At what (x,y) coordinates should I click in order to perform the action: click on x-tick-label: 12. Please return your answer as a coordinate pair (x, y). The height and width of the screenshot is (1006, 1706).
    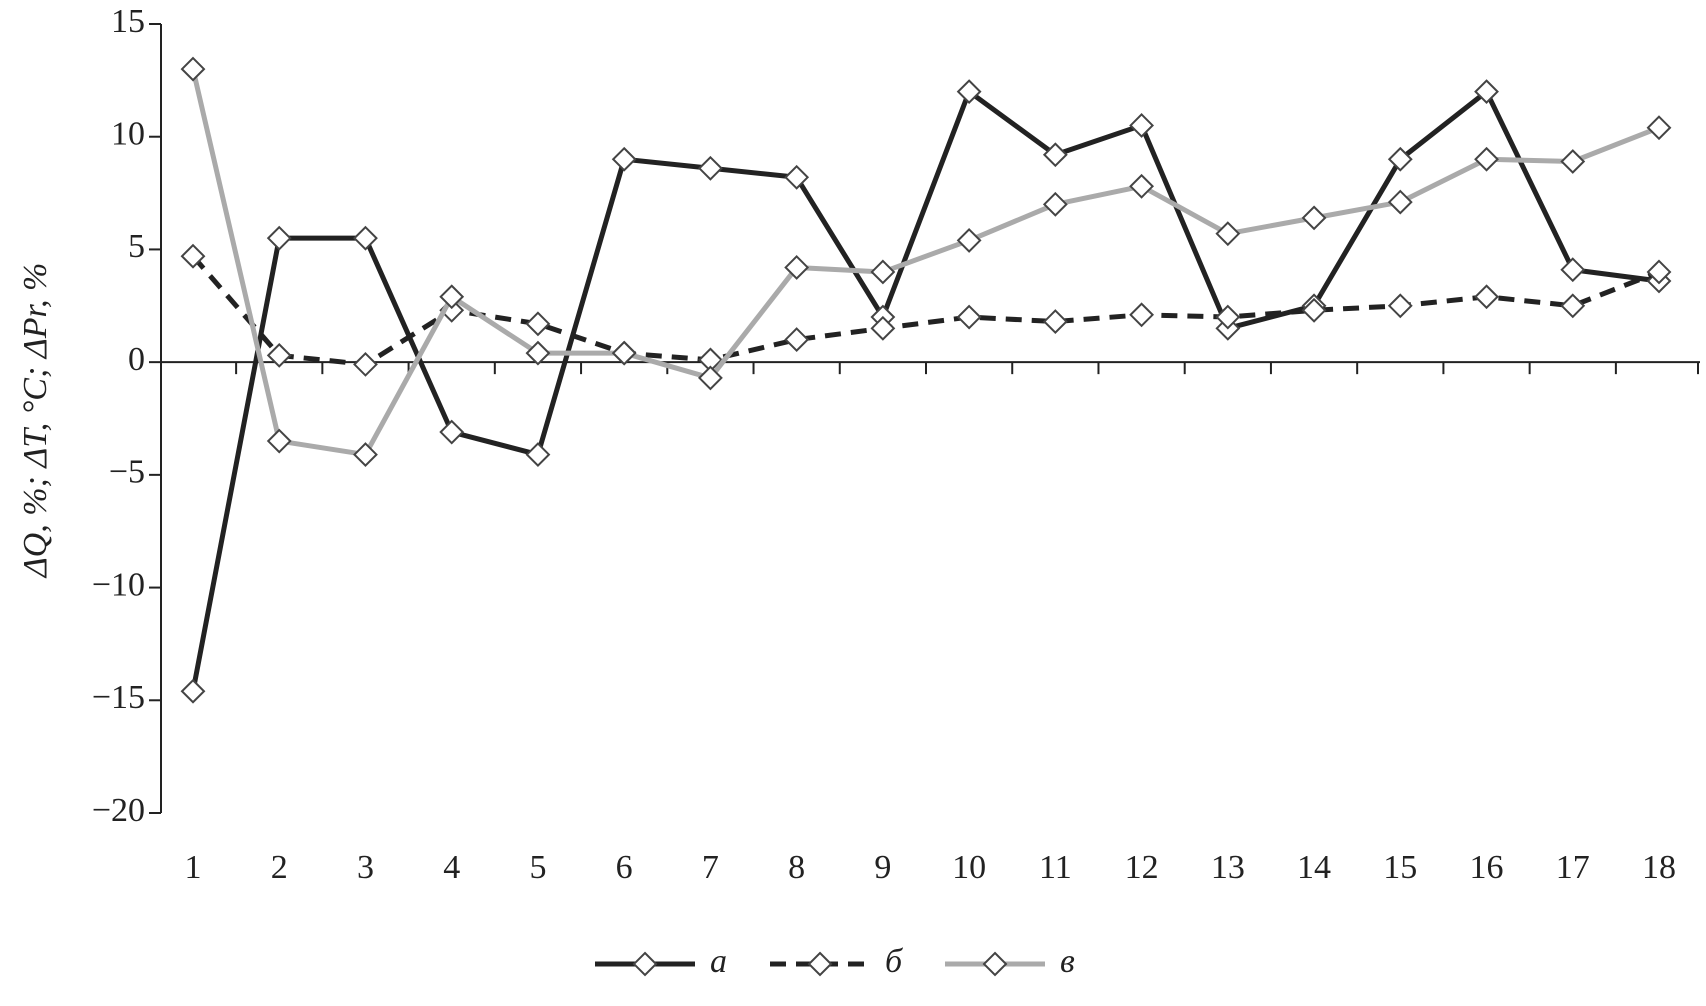
    Looking at the image, I should click on (1142, 867).